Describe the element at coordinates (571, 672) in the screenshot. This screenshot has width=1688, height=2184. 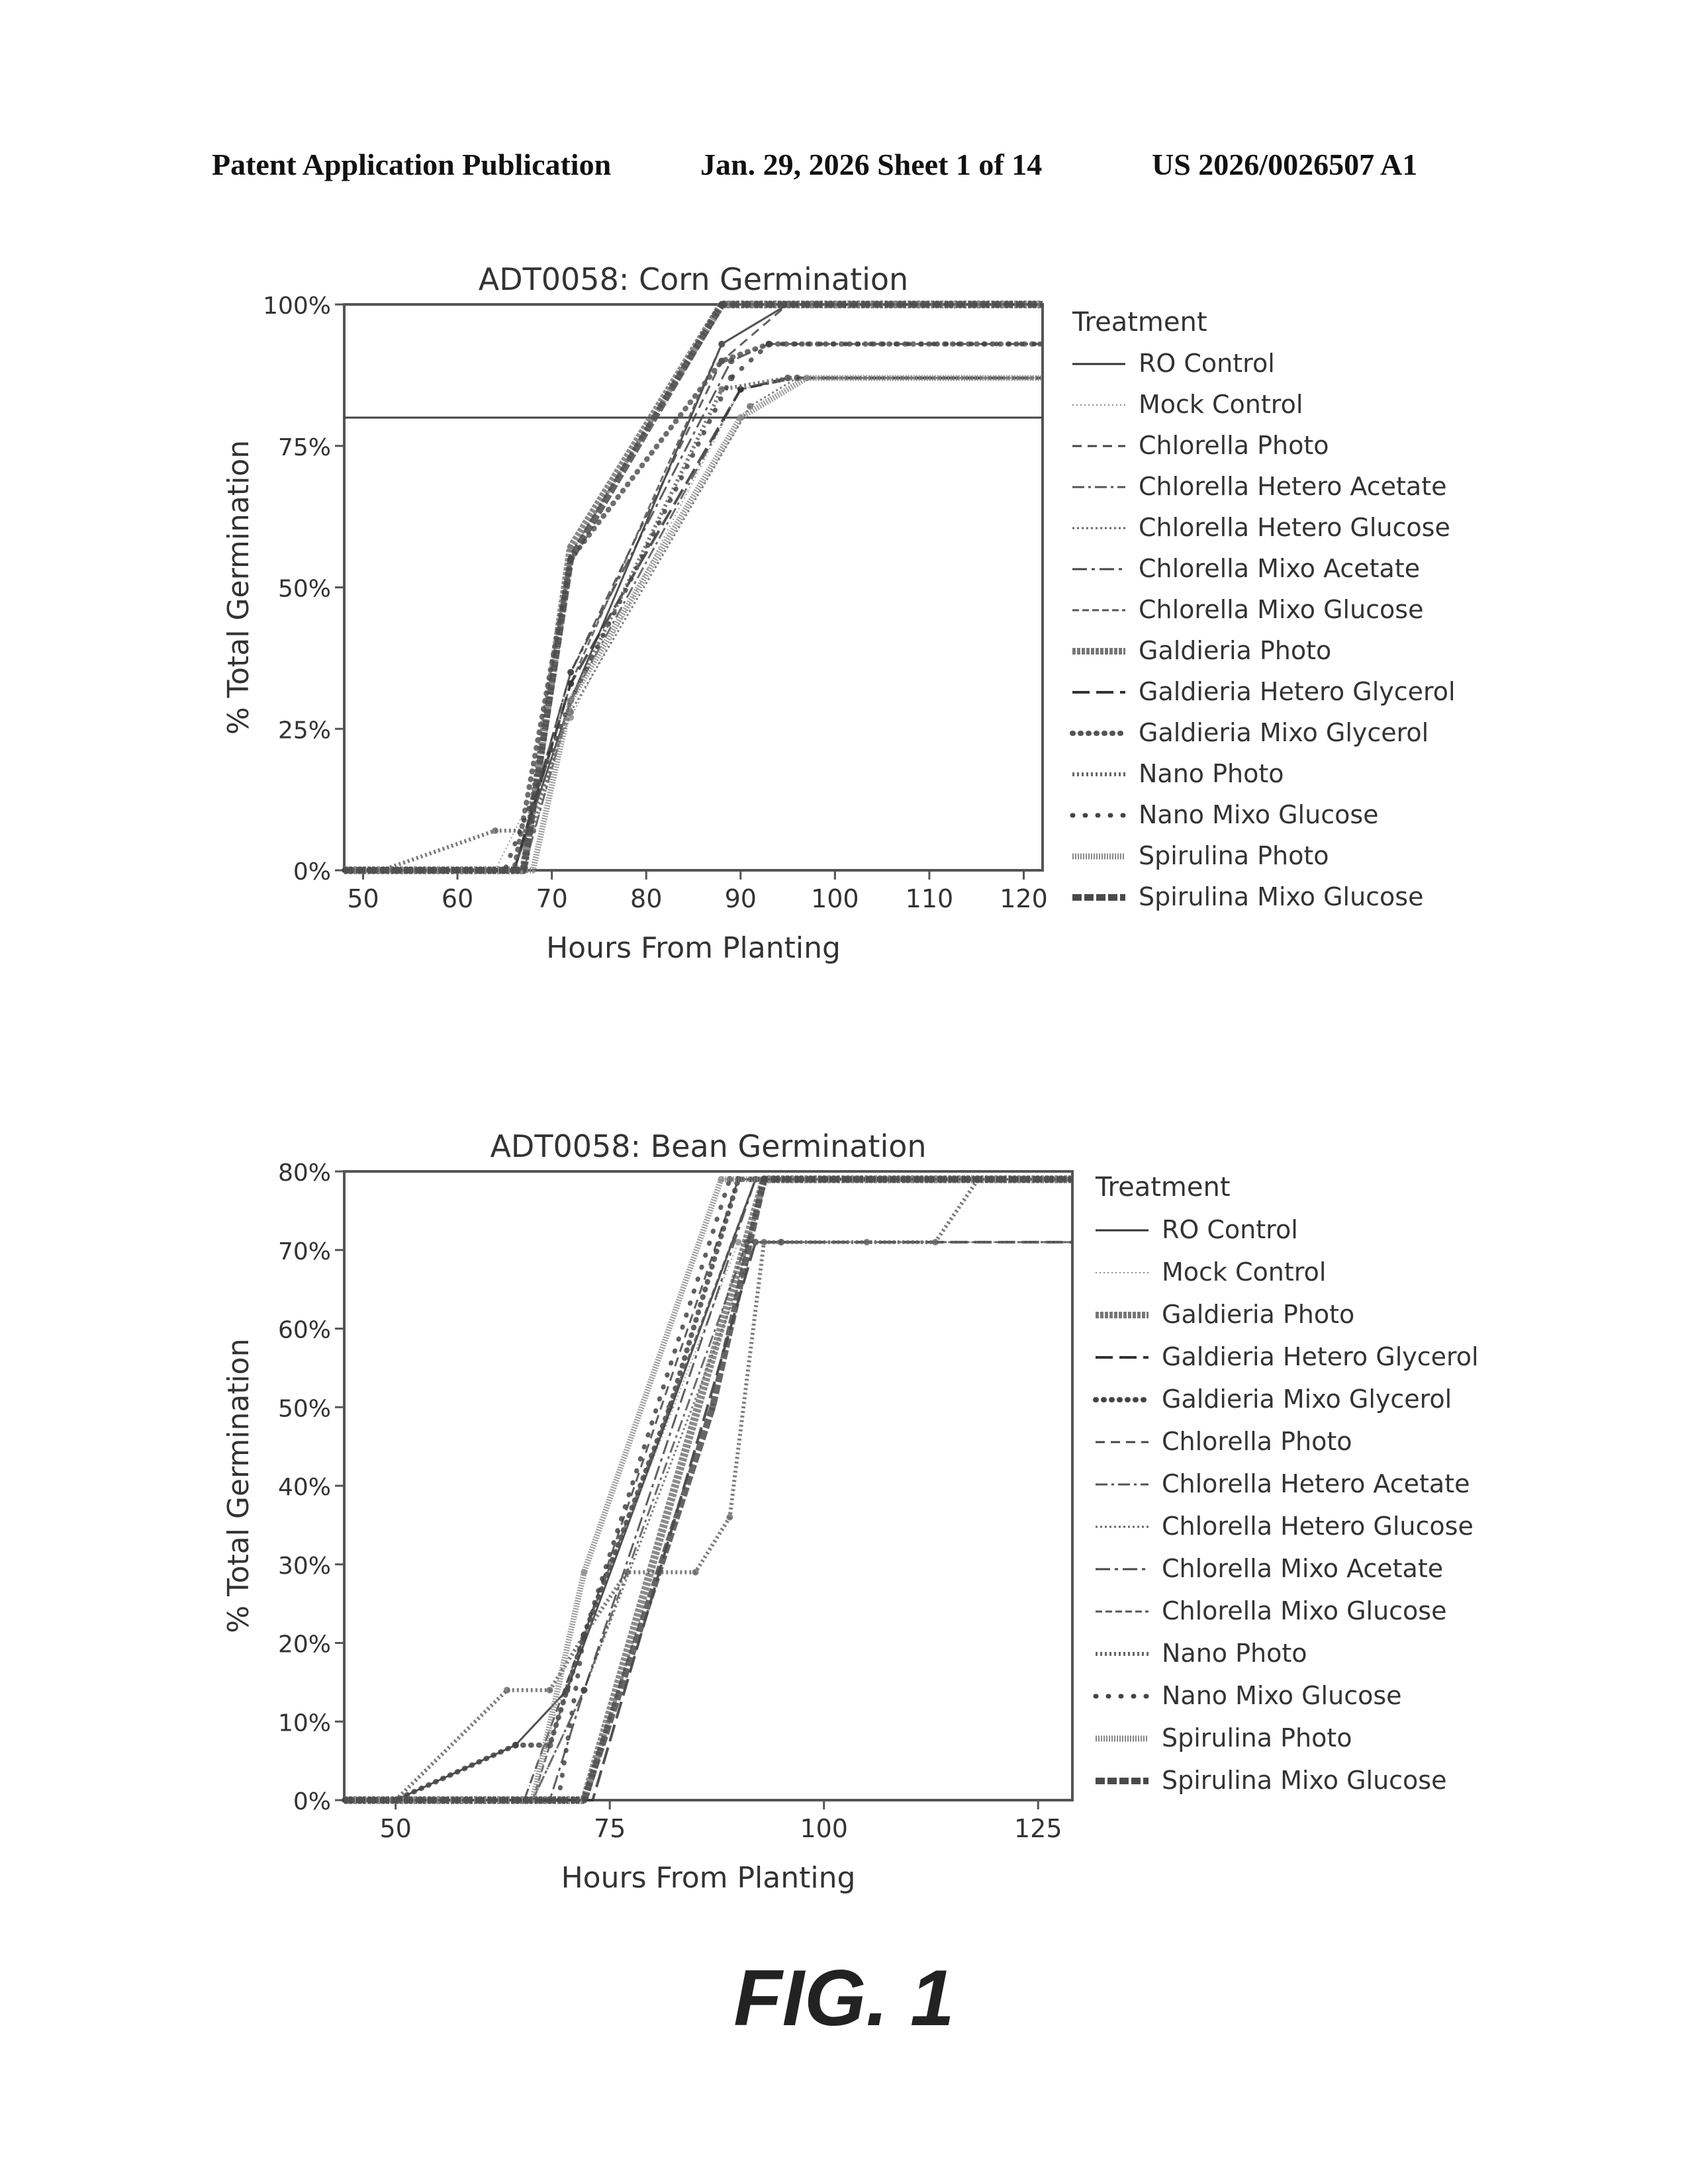
I see `corn-point-chlorella-mixo-acetate` at that location.